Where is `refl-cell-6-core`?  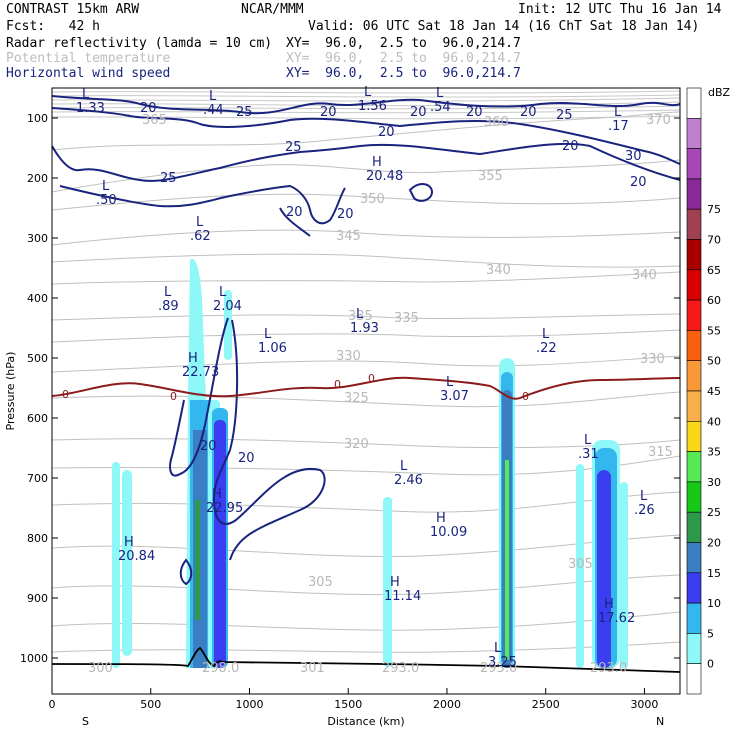 refl-cell-6-core is located at coordinates (604, 569).